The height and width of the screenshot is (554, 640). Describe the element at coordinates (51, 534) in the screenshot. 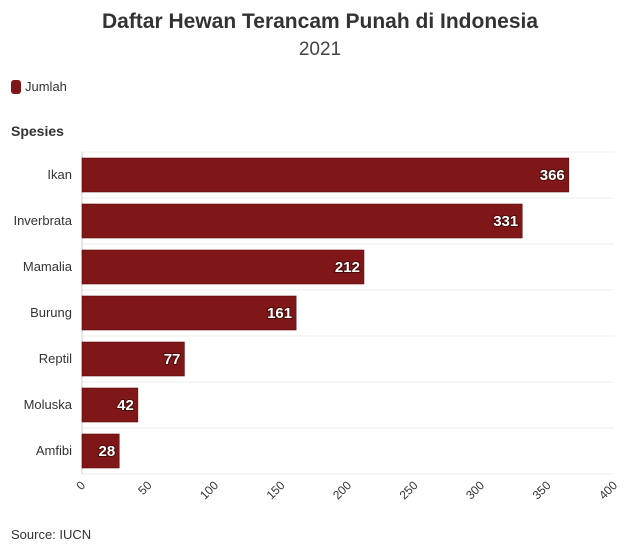

I see `source-note: Source: IUCN` at that location.